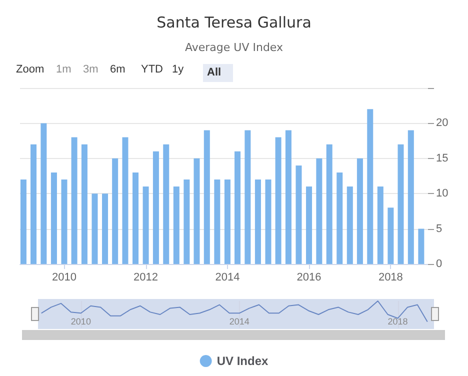  Describe the element at coordinates (146, 278) in the screenshot. I see `x-tick-label: 2012` at that location.